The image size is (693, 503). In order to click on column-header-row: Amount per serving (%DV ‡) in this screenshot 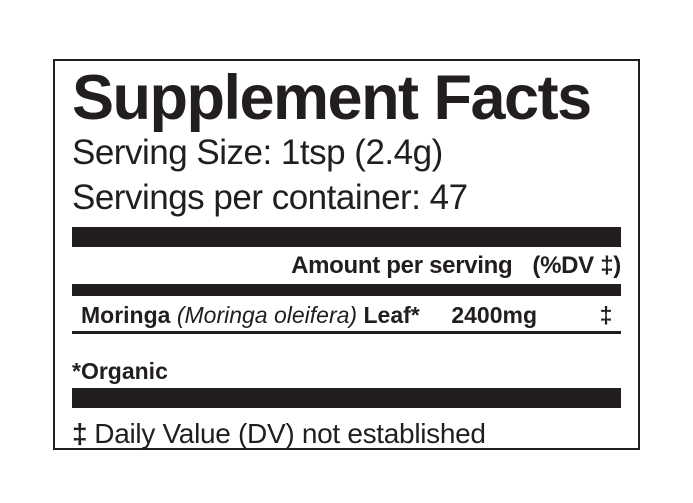, I will do `click(346, 266)`.